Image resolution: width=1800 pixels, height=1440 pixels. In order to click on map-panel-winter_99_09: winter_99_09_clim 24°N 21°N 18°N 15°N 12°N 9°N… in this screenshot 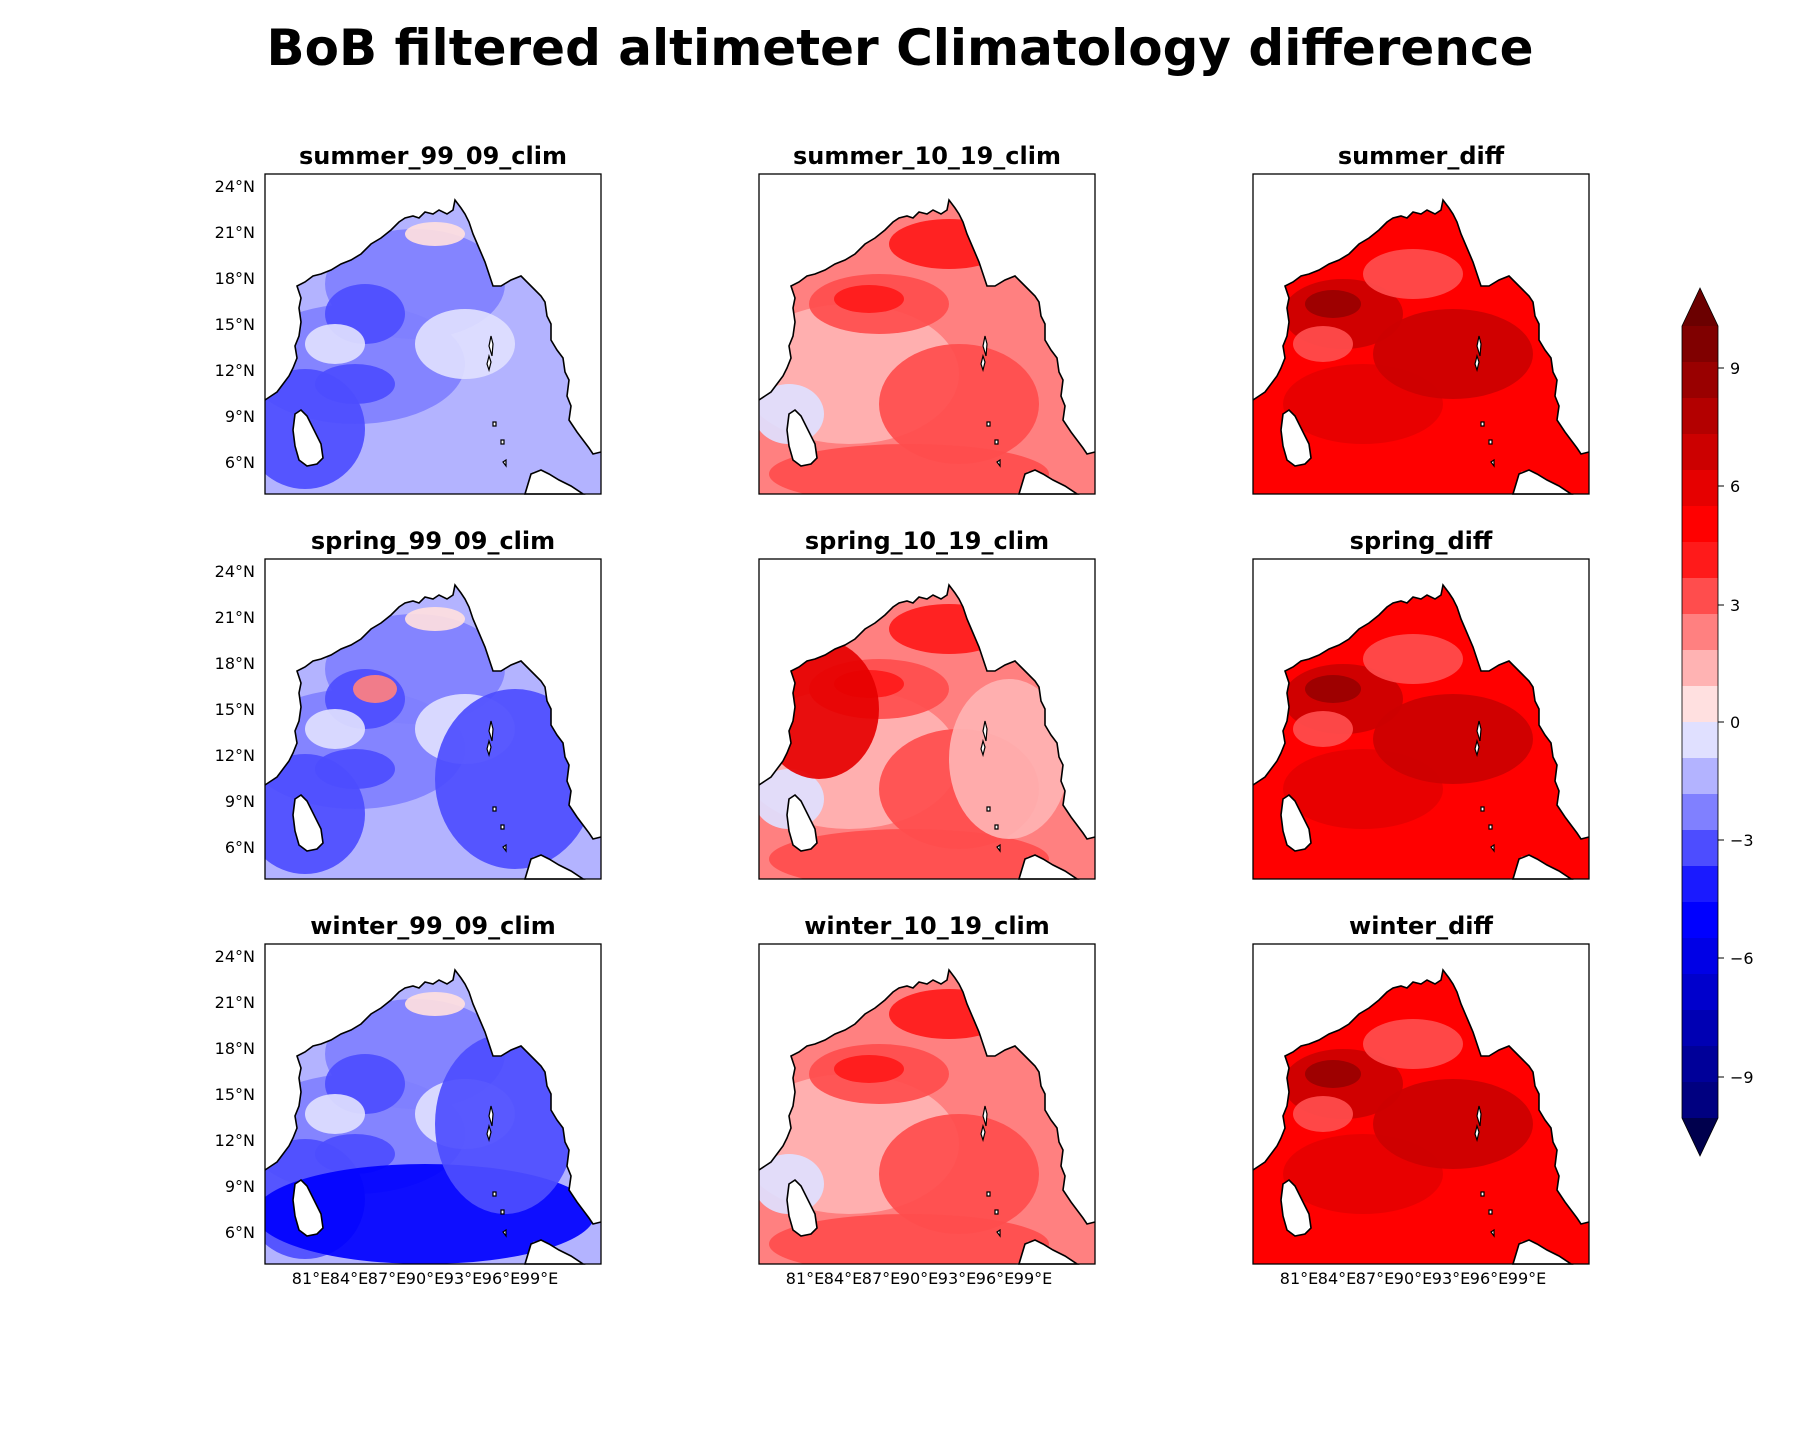, I will do `click(408, 1100)`.